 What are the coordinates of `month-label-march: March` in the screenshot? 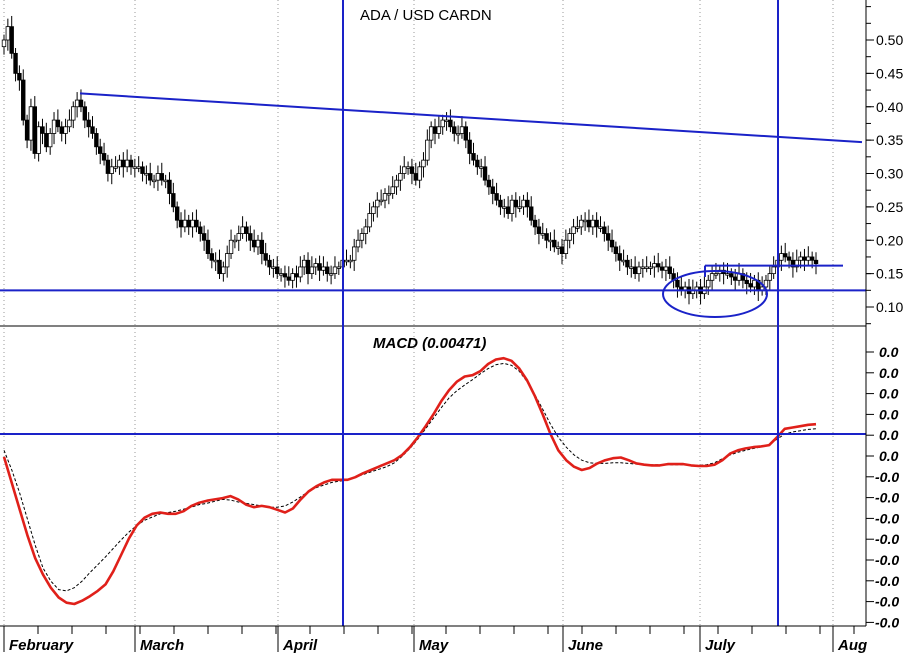 It's located at (162, 645).